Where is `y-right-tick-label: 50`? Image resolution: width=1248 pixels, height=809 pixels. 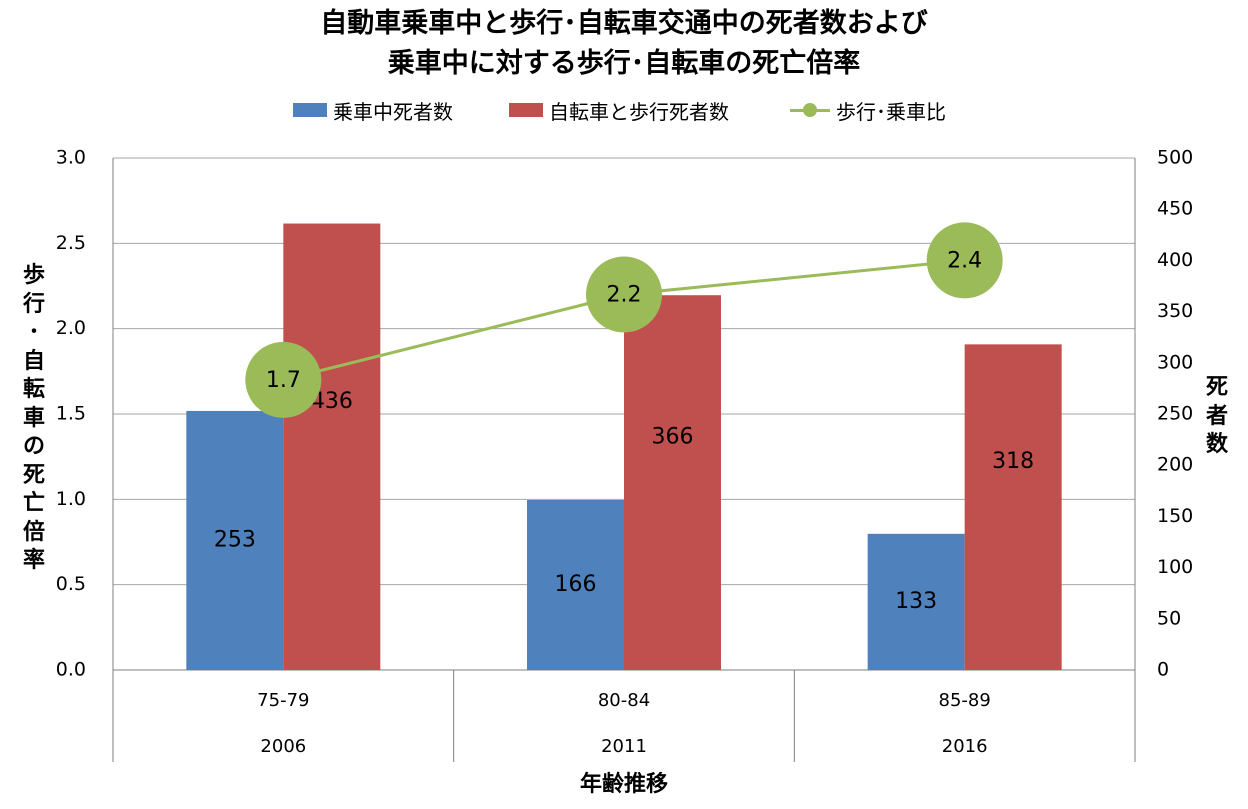
y-right-tick-label: 50 is located at coordinates (1169, 618).